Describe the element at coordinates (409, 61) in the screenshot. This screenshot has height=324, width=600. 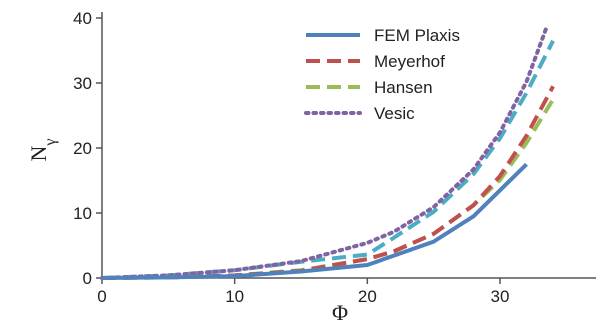
I see `legend-label: Meyerhof` at that location.